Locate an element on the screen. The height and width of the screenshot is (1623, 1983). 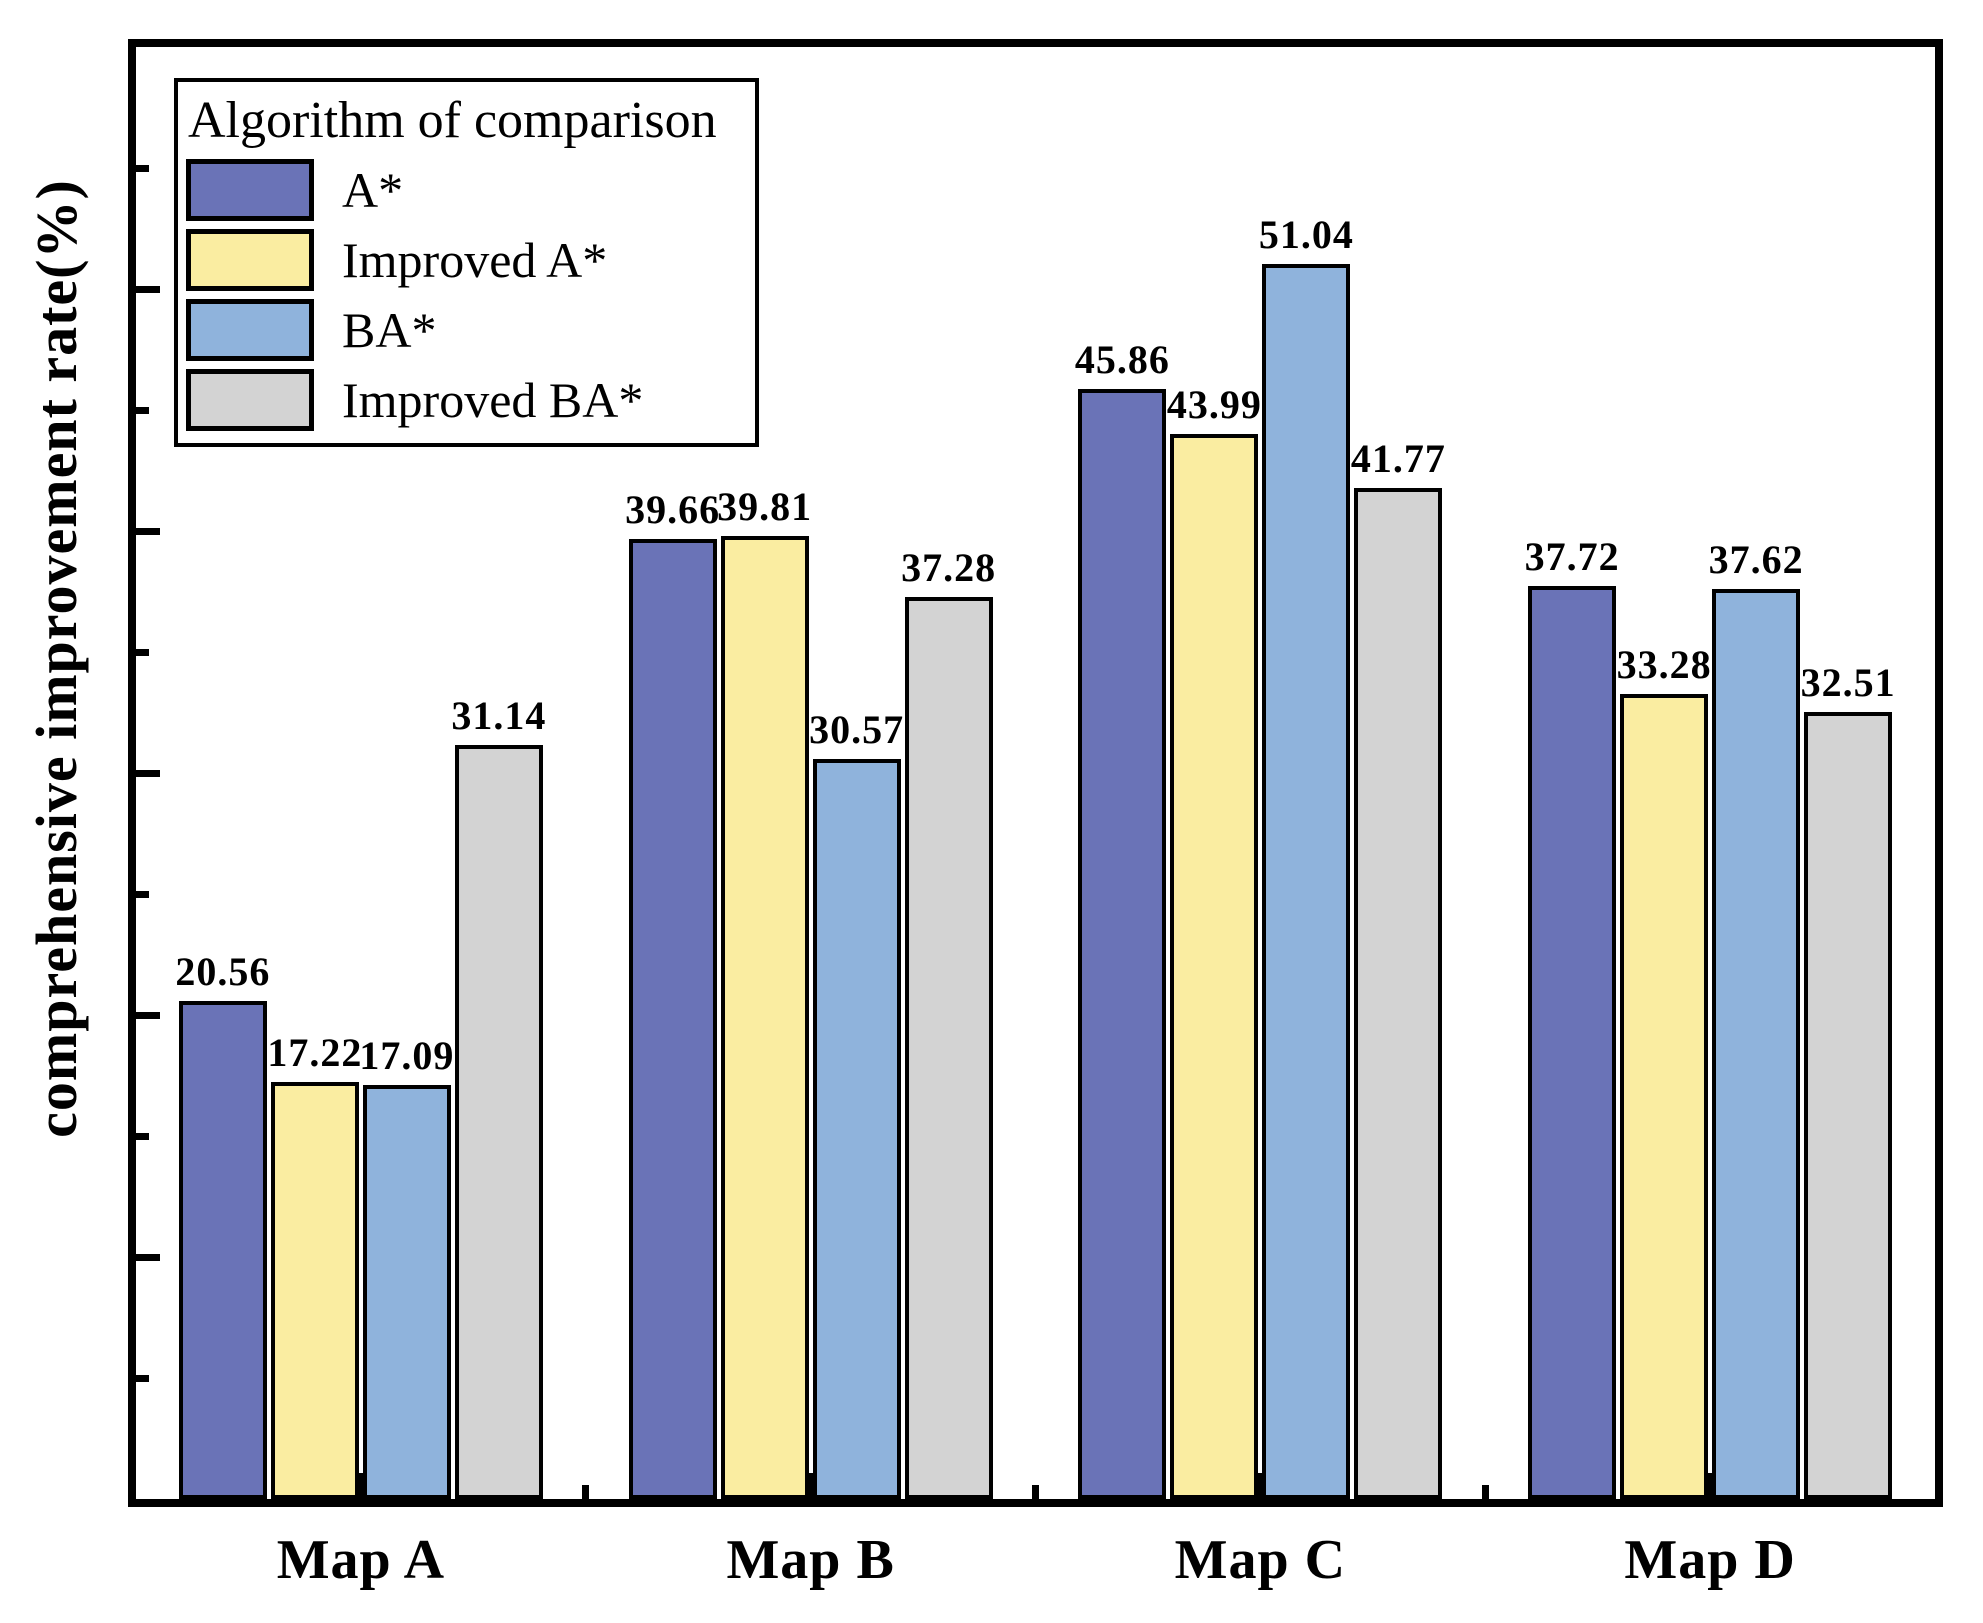
y-axis-title-wrap: comprehensive improvement rate(%) is located at coordinates (56, 773).